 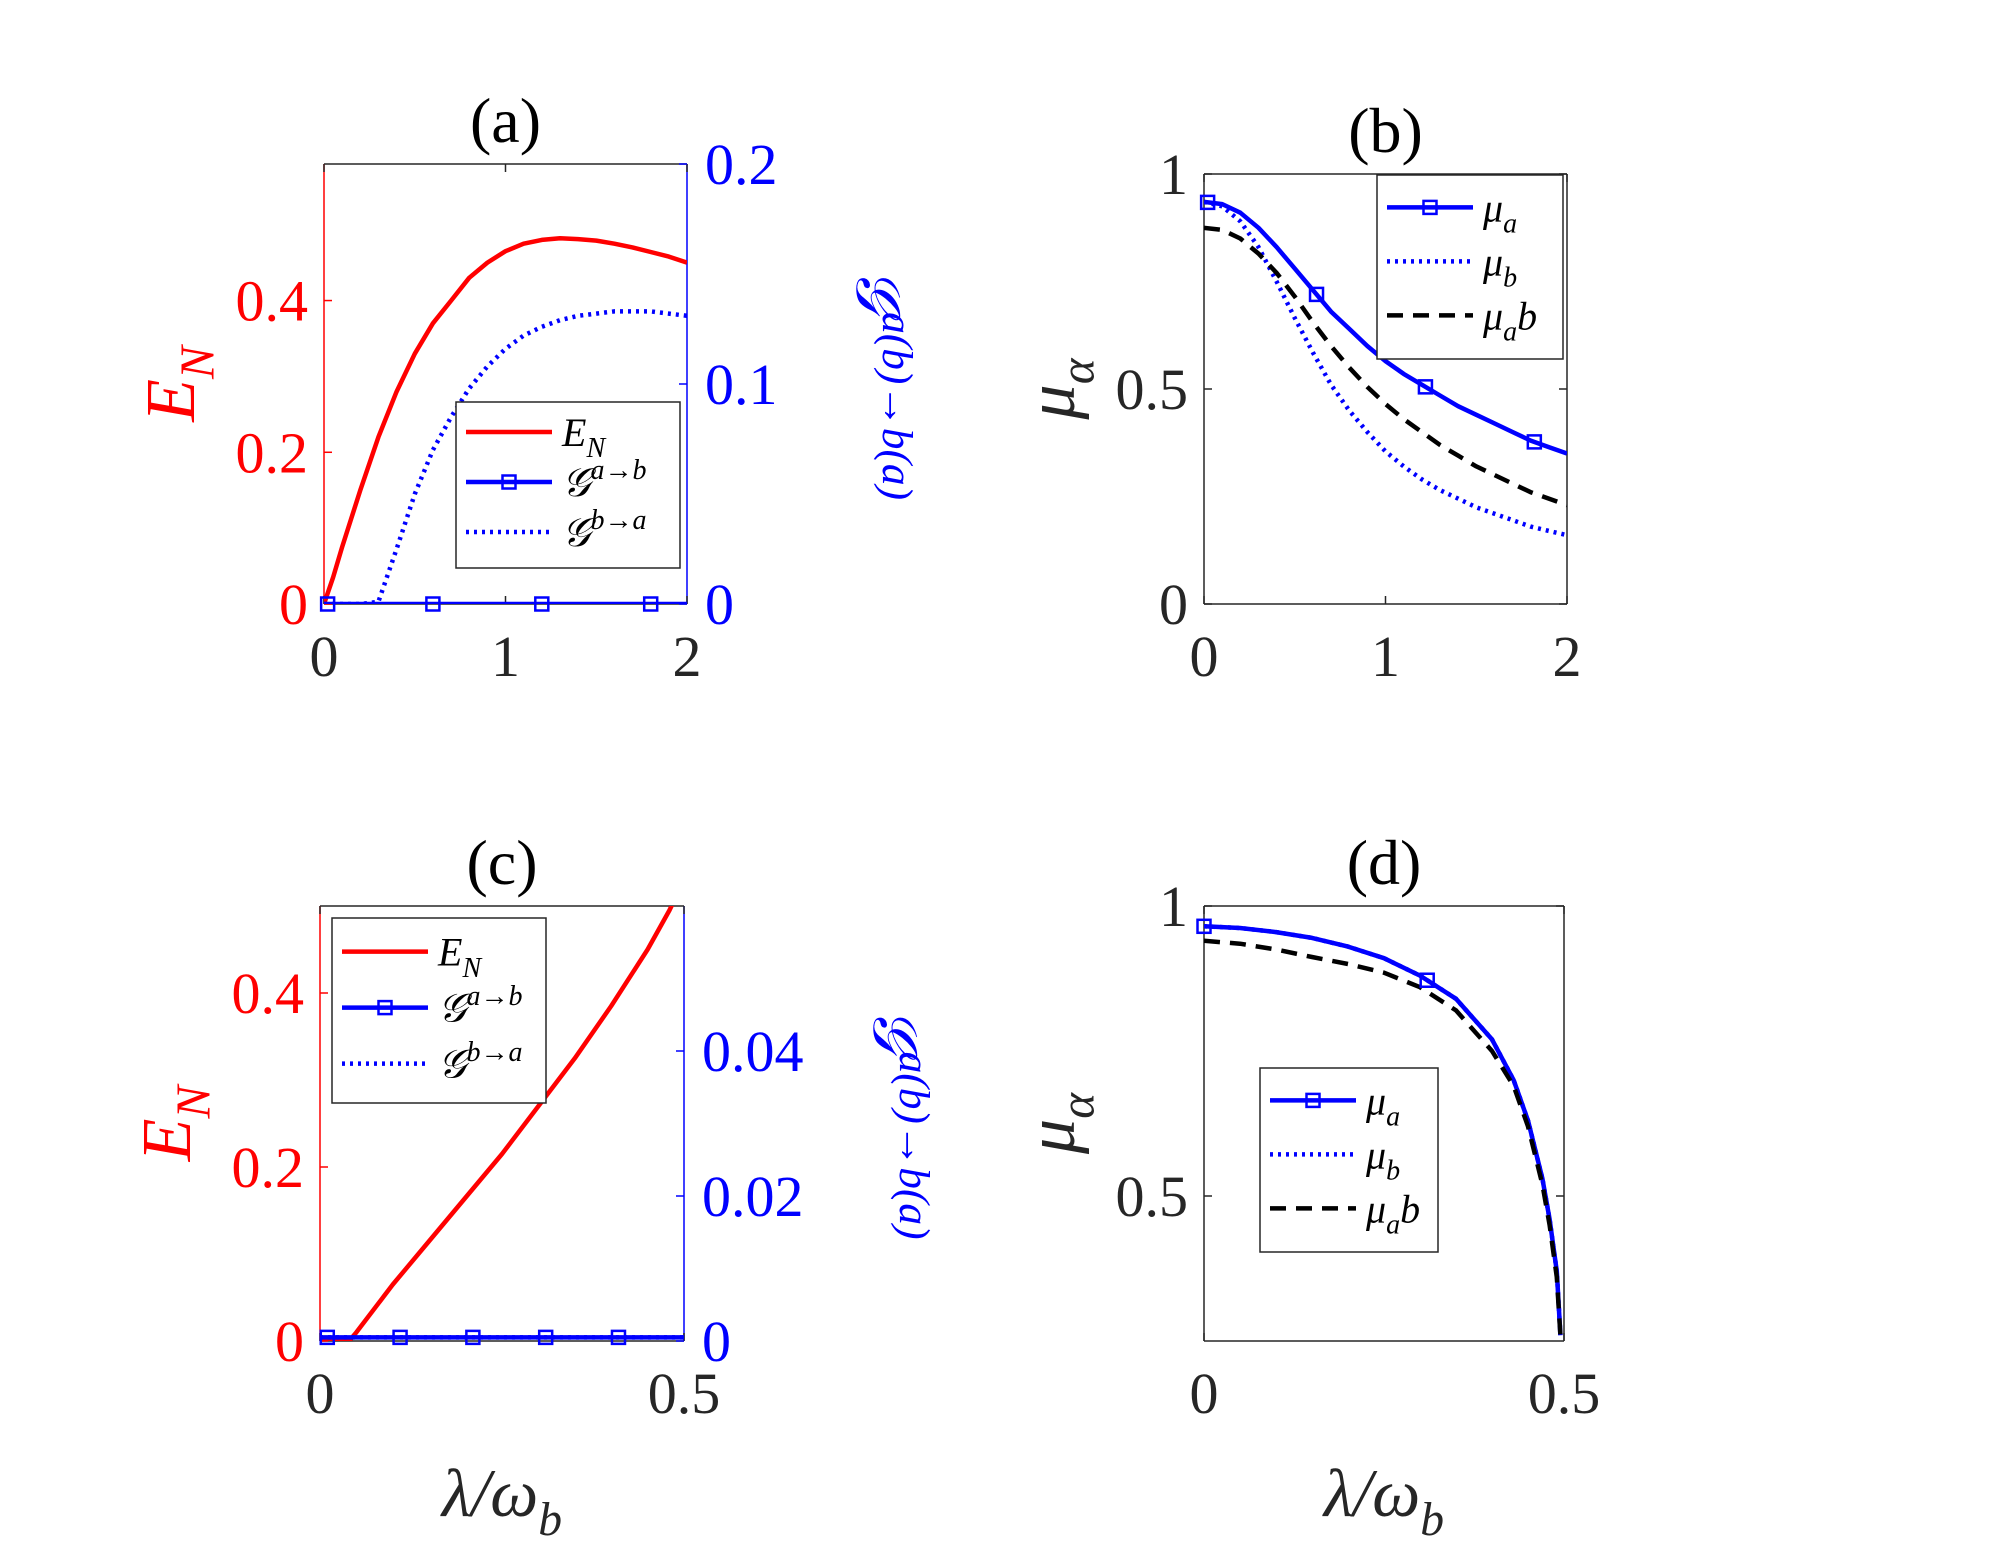 What do you see at coordinates (753, 1051) in the screenshot?
I see `y-tick-label-right: 0.04` at bounding box center [753, 1051].